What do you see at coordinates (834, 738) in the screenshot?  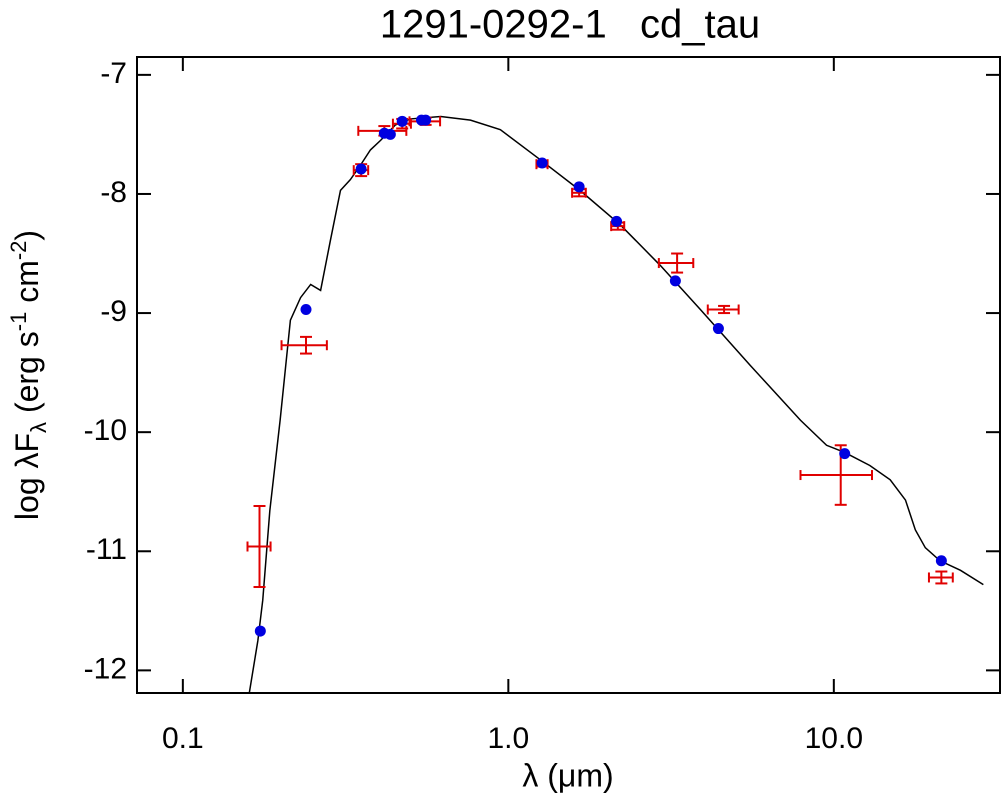 I see `x-tick-label: 10.0` at bounding box center [834, 738].